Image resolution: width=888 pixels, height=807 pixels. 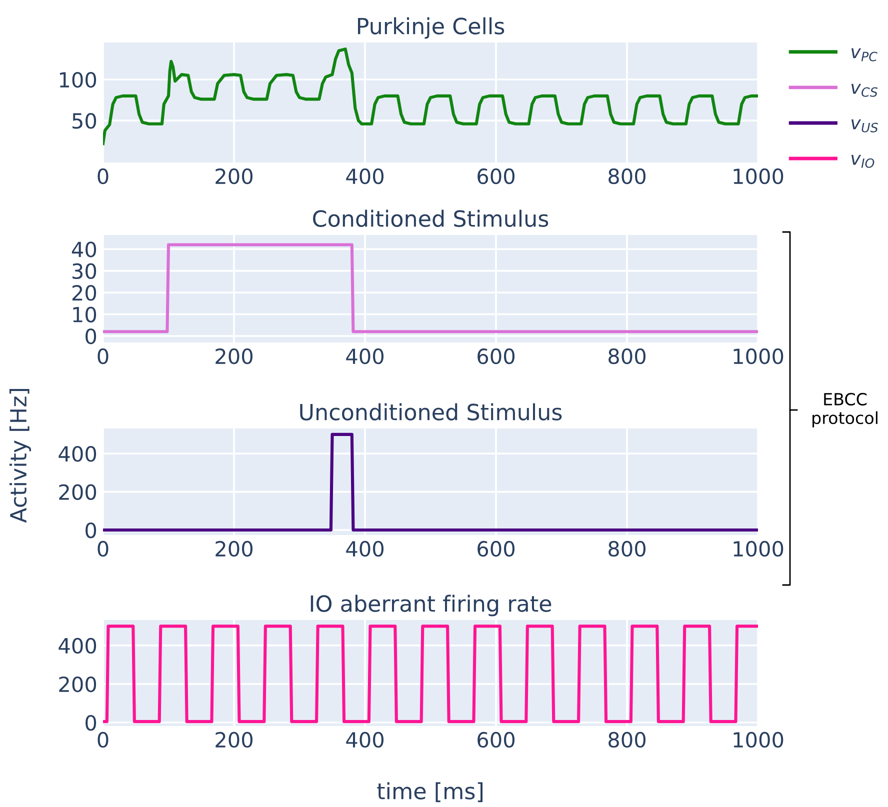 What do you see at coordinates (430, 218) in the screenshot?
I see `chart-title: Conditioned Stimulus` at bounding box center [430, 218].